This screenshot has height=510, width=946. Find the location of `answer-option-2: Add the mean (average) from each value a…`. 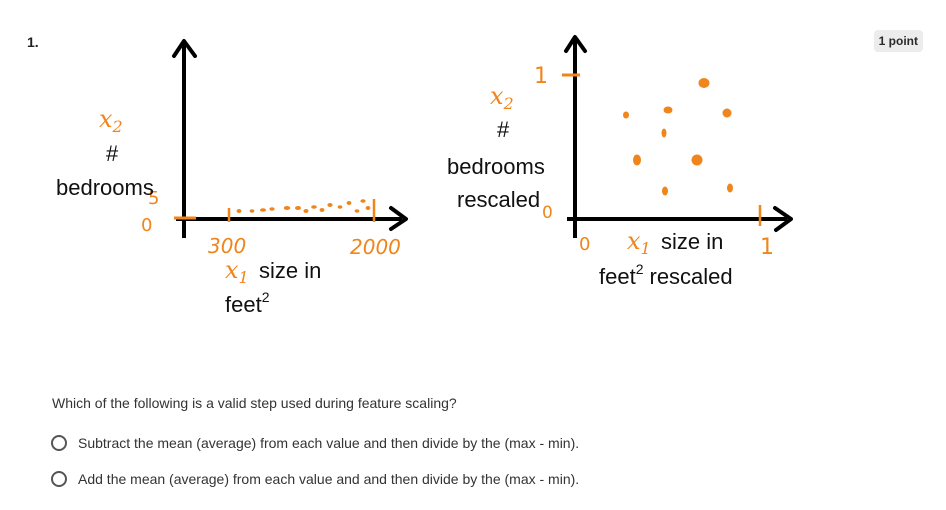

answer-option-2: Add the mean (average) from each value a… is located at coordinates (315, 479).